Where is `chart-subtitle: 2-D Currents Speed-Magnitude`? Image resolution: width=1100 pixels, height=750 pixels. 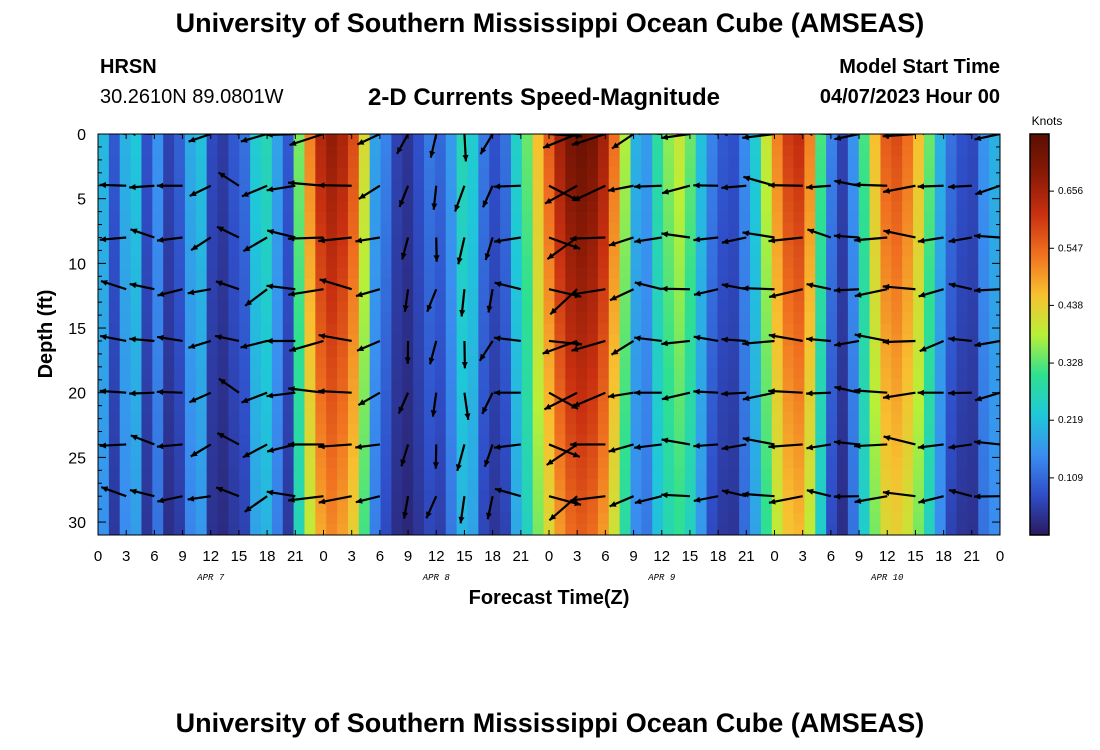 chart-subtitle: 2-D Currents Speed-Magnitude is located at coordinates (544, 97).